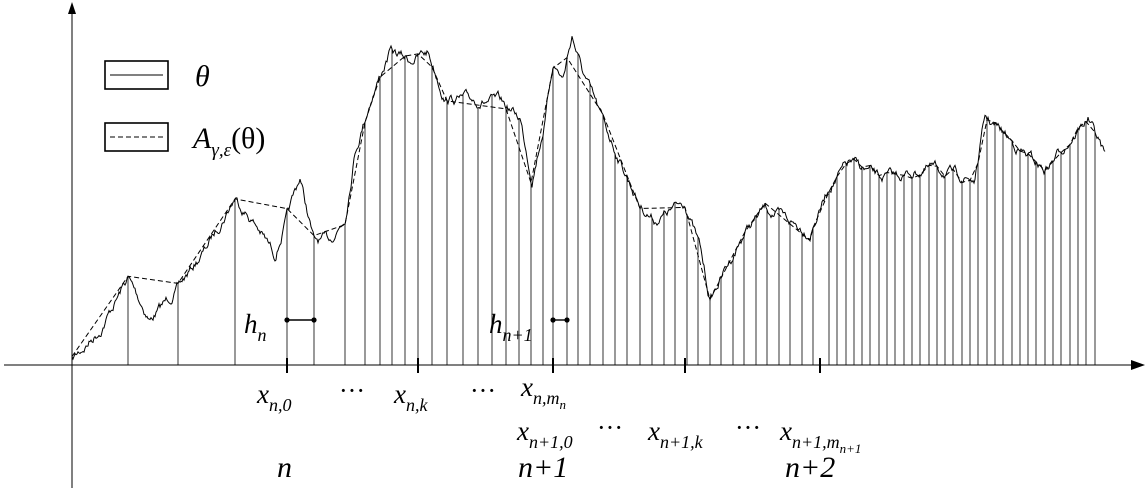 Image resolution: width=1147 pixels, height=493 pixels. Describe the element at coordinates (610, 427) in the screenshot. I see `label-dots-3: ···` at that location.